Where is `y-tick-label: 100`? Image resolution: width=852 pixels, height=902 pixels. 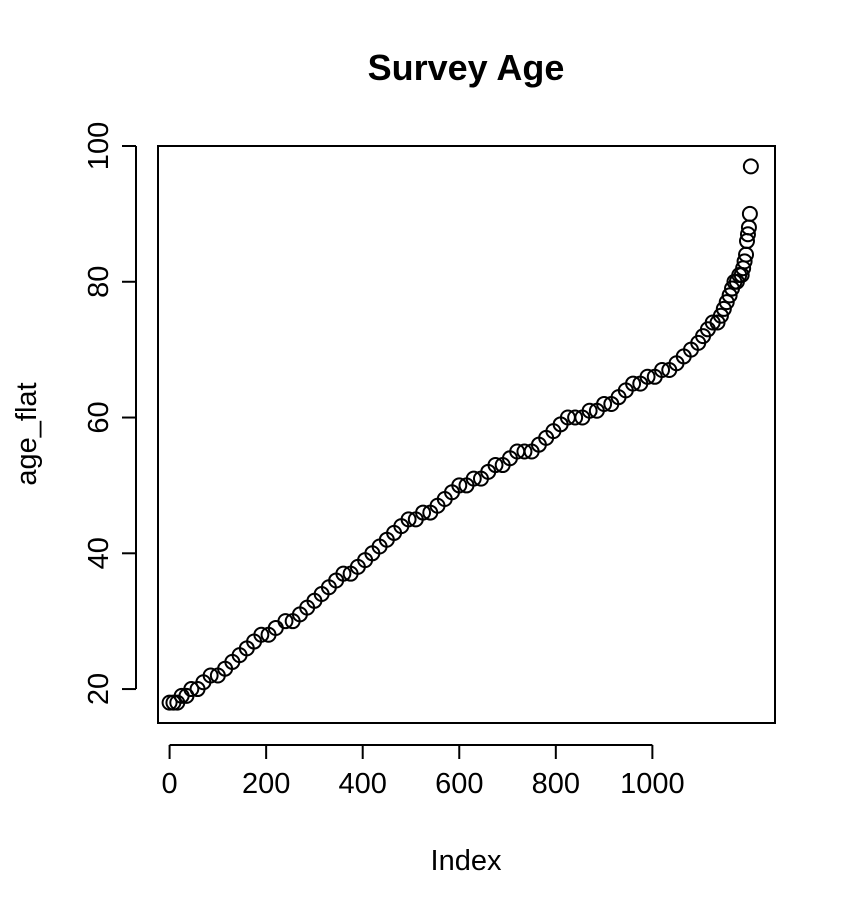 y-tick-label: 100 is located at coordinates (99, 146).